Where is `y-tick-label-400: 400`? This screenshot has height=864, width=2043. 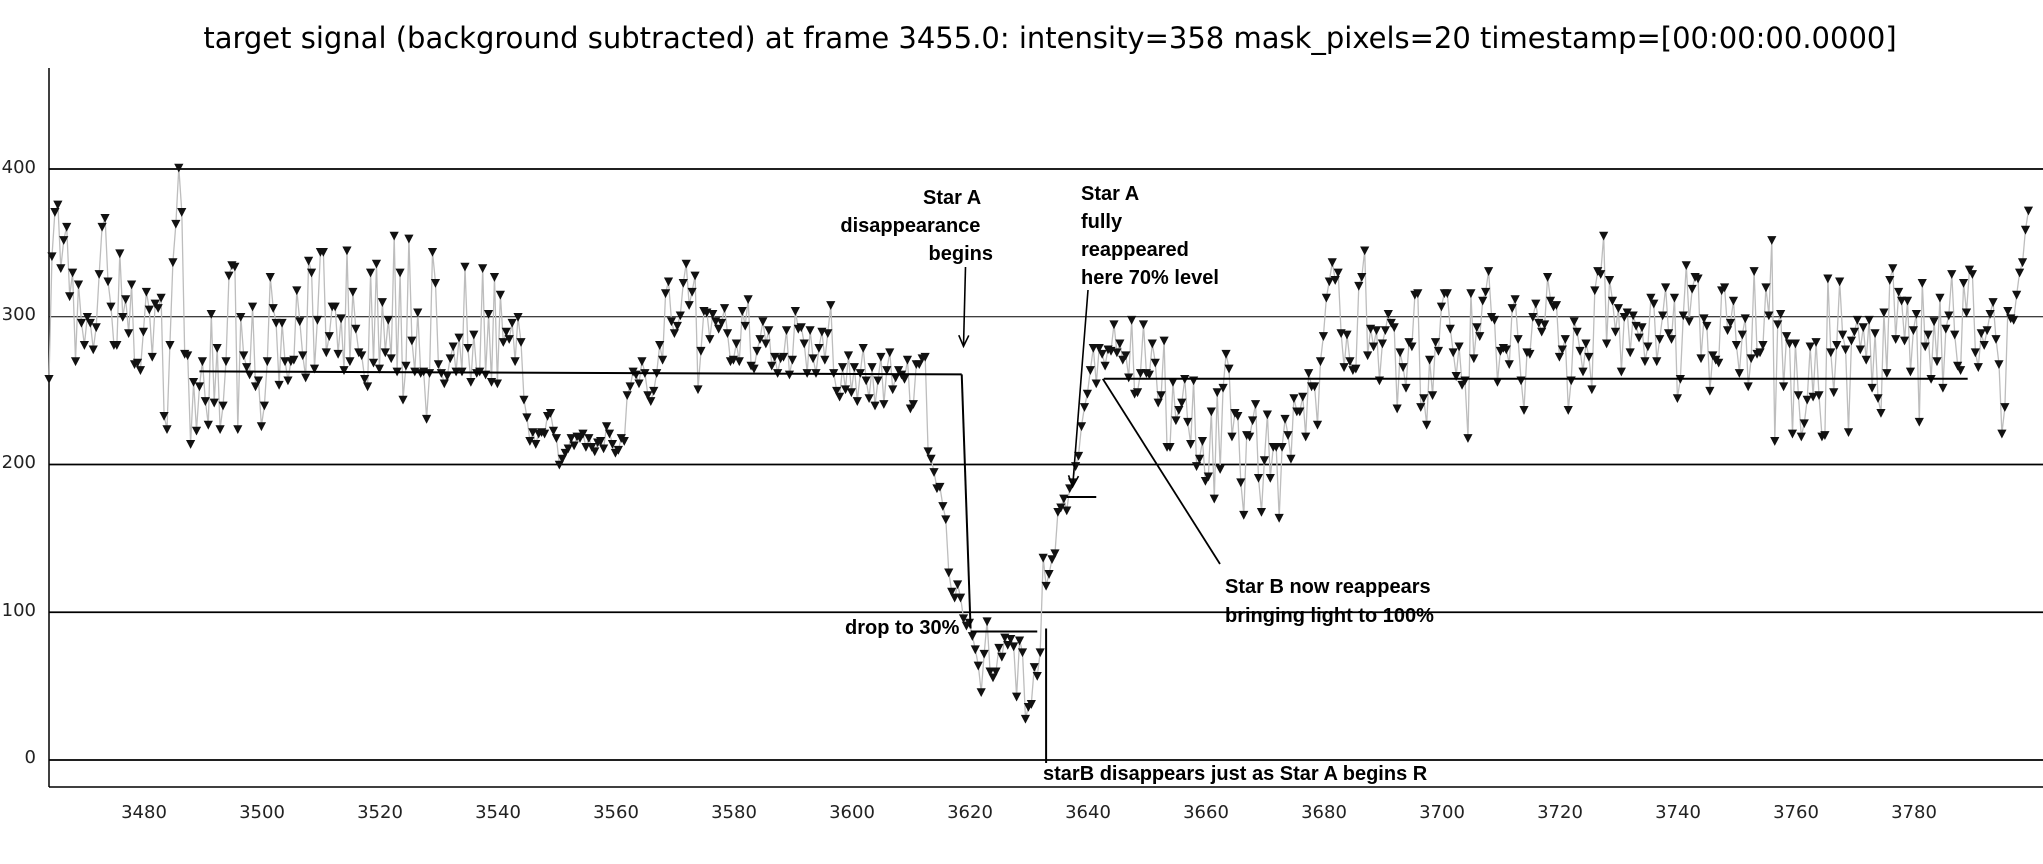 y-tick-label-400: 400 is located at coordinates (19, 167).